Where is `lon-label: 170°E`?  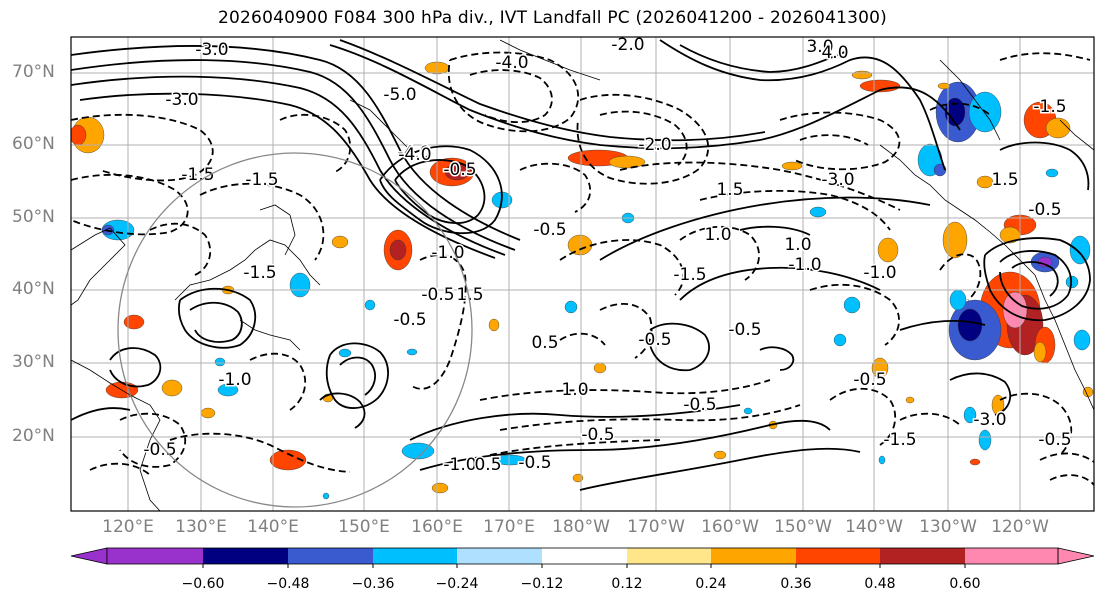 lon-label: 170°E is located at coordinates (509, 527).